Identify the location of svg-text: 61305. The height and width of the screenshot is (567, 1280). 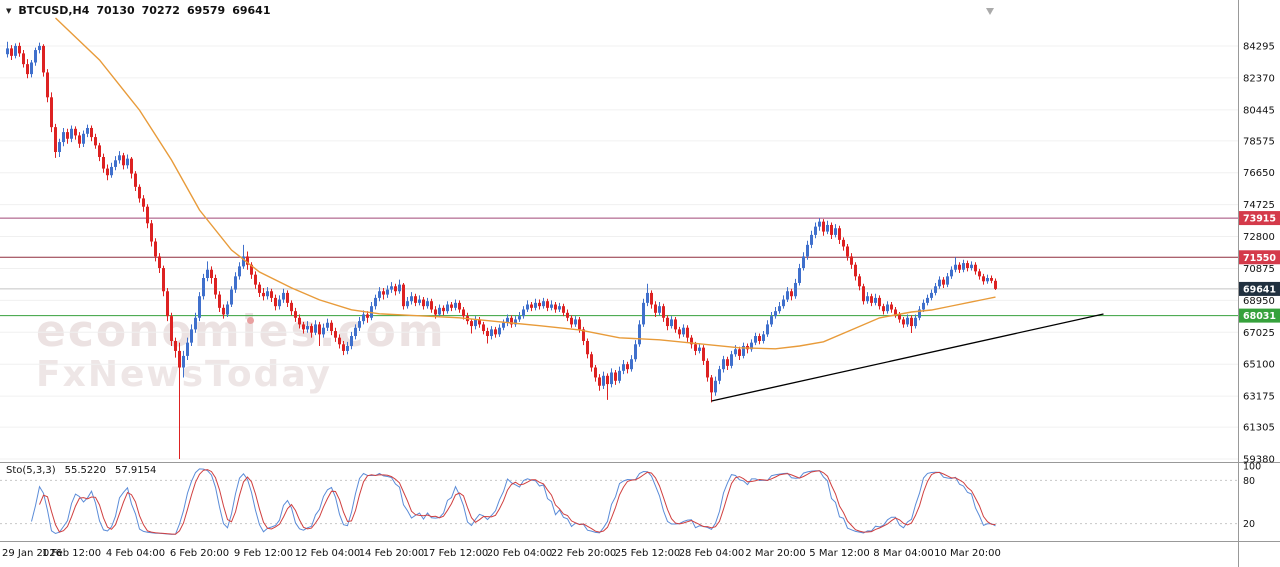
(1259, 428).